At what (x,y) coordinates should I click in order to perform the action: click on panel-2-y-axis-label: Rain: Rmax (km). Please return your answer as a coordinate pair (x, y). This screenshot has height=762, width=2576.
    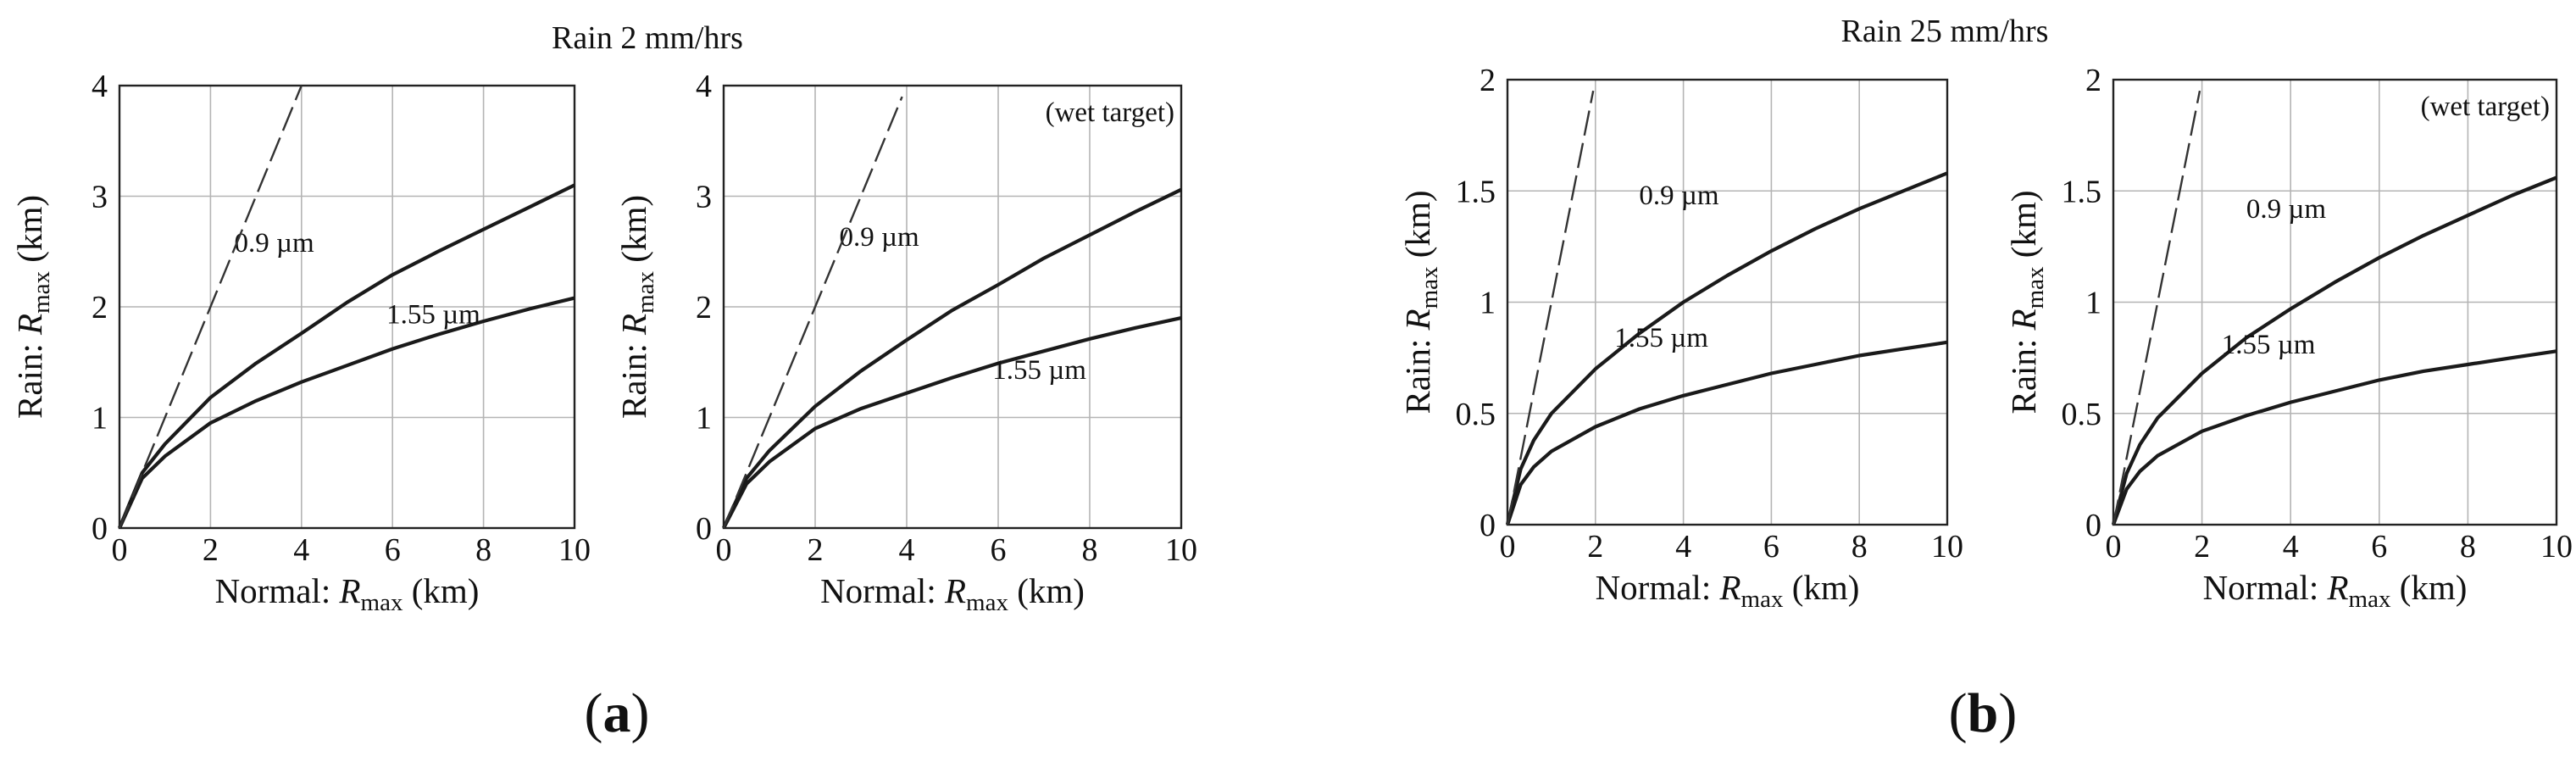
    Looking at the image, I should click on (636, 307).